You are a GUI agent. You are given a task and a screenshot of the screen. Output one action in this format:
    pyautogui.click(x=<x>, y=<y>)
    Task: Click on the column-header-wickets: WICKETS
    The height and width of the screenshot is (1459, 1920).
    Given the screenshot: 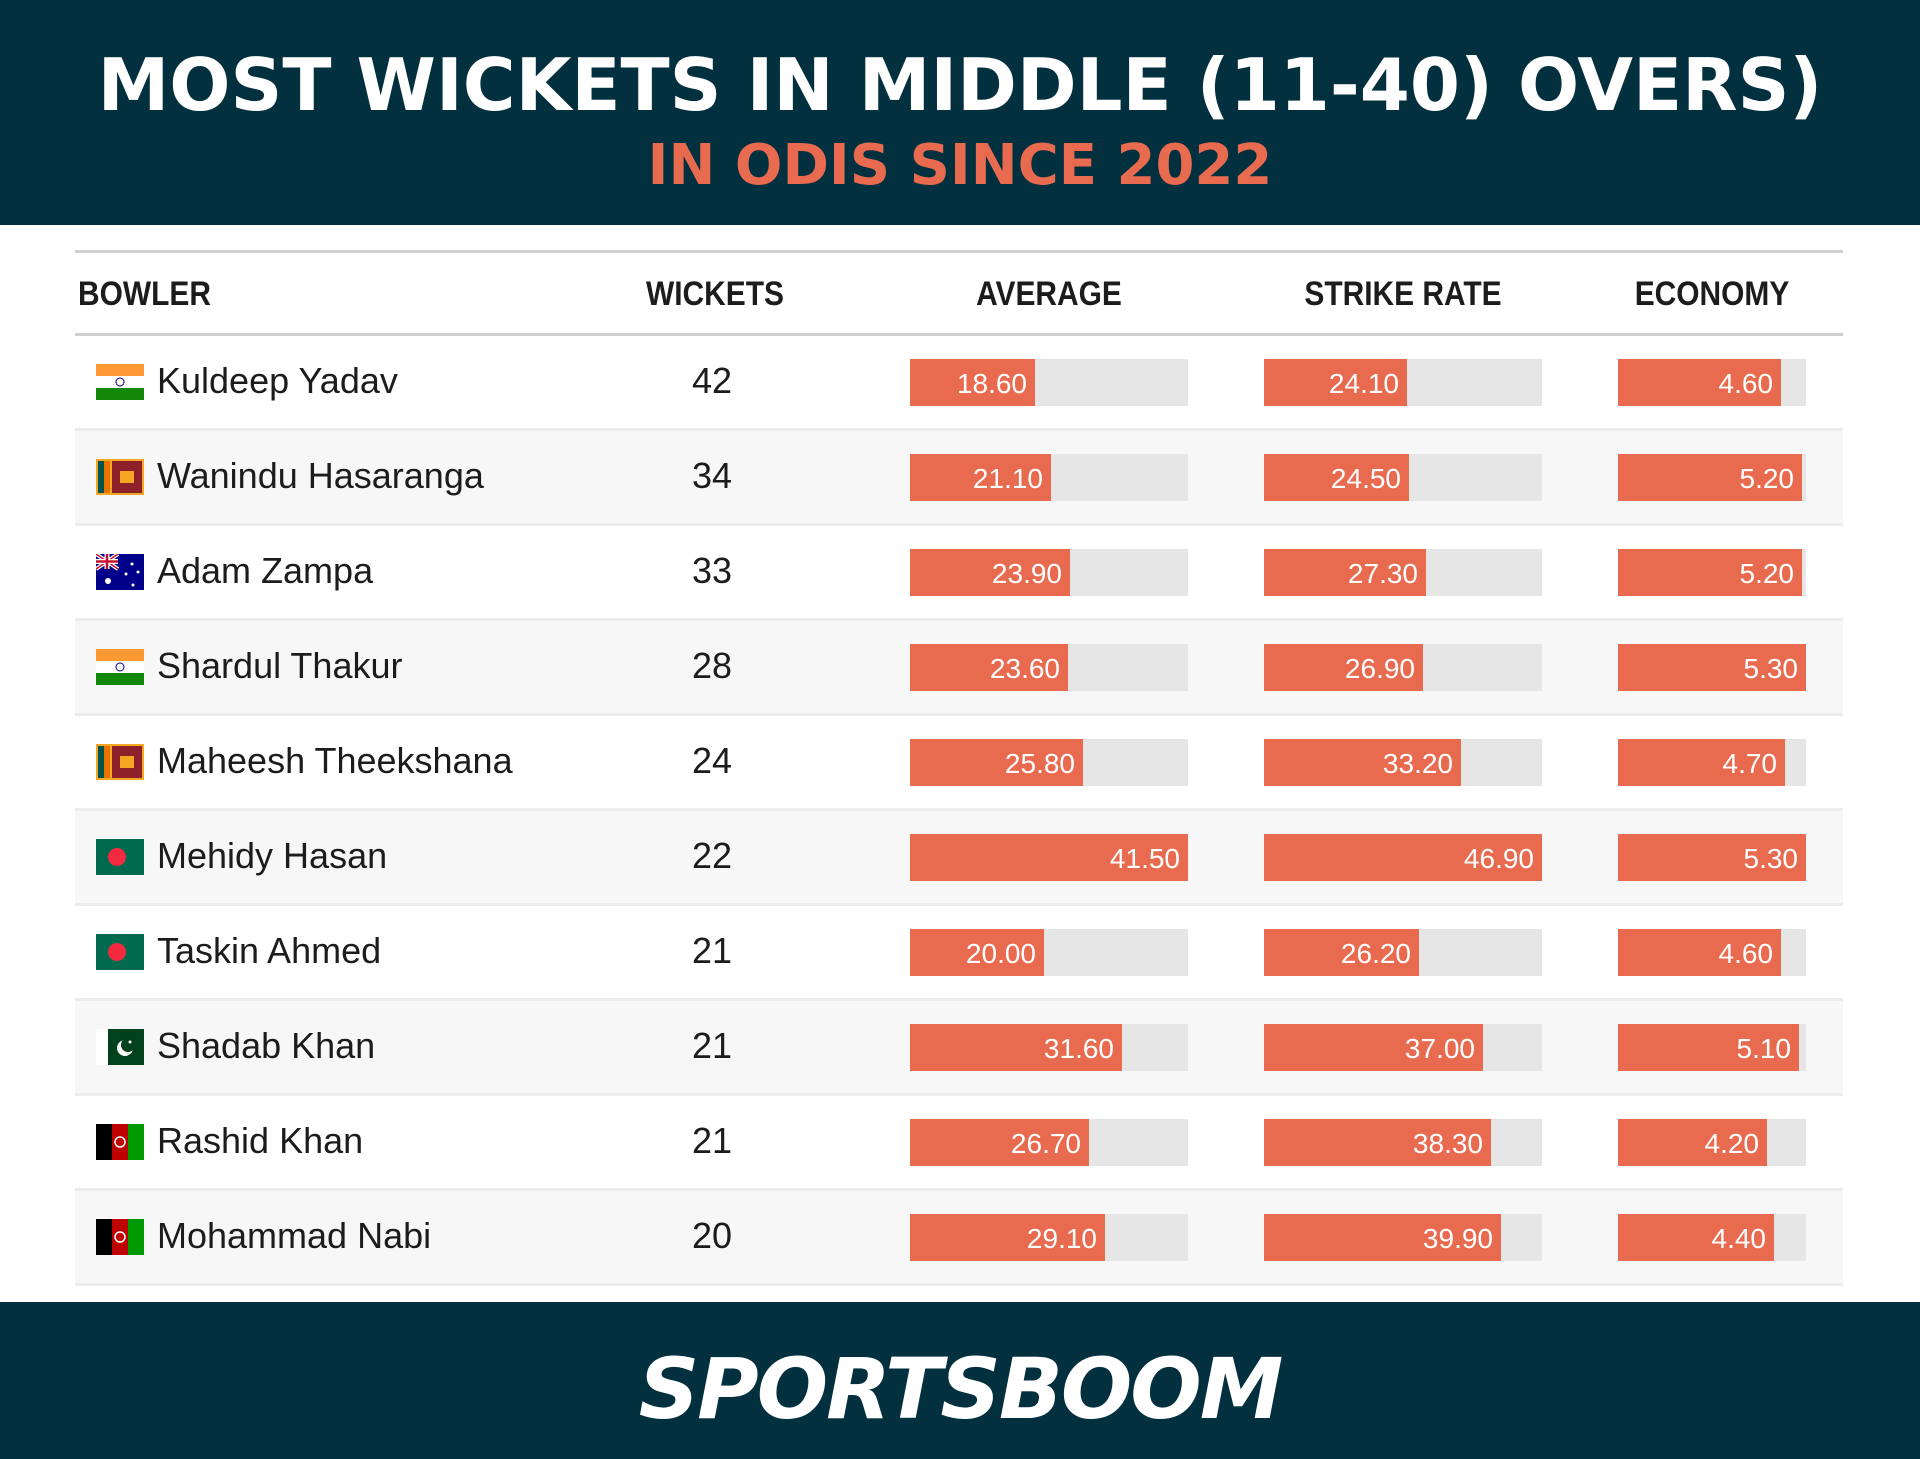 What is the action you would take?
    pyautogui.click(x=715, y=294)
    